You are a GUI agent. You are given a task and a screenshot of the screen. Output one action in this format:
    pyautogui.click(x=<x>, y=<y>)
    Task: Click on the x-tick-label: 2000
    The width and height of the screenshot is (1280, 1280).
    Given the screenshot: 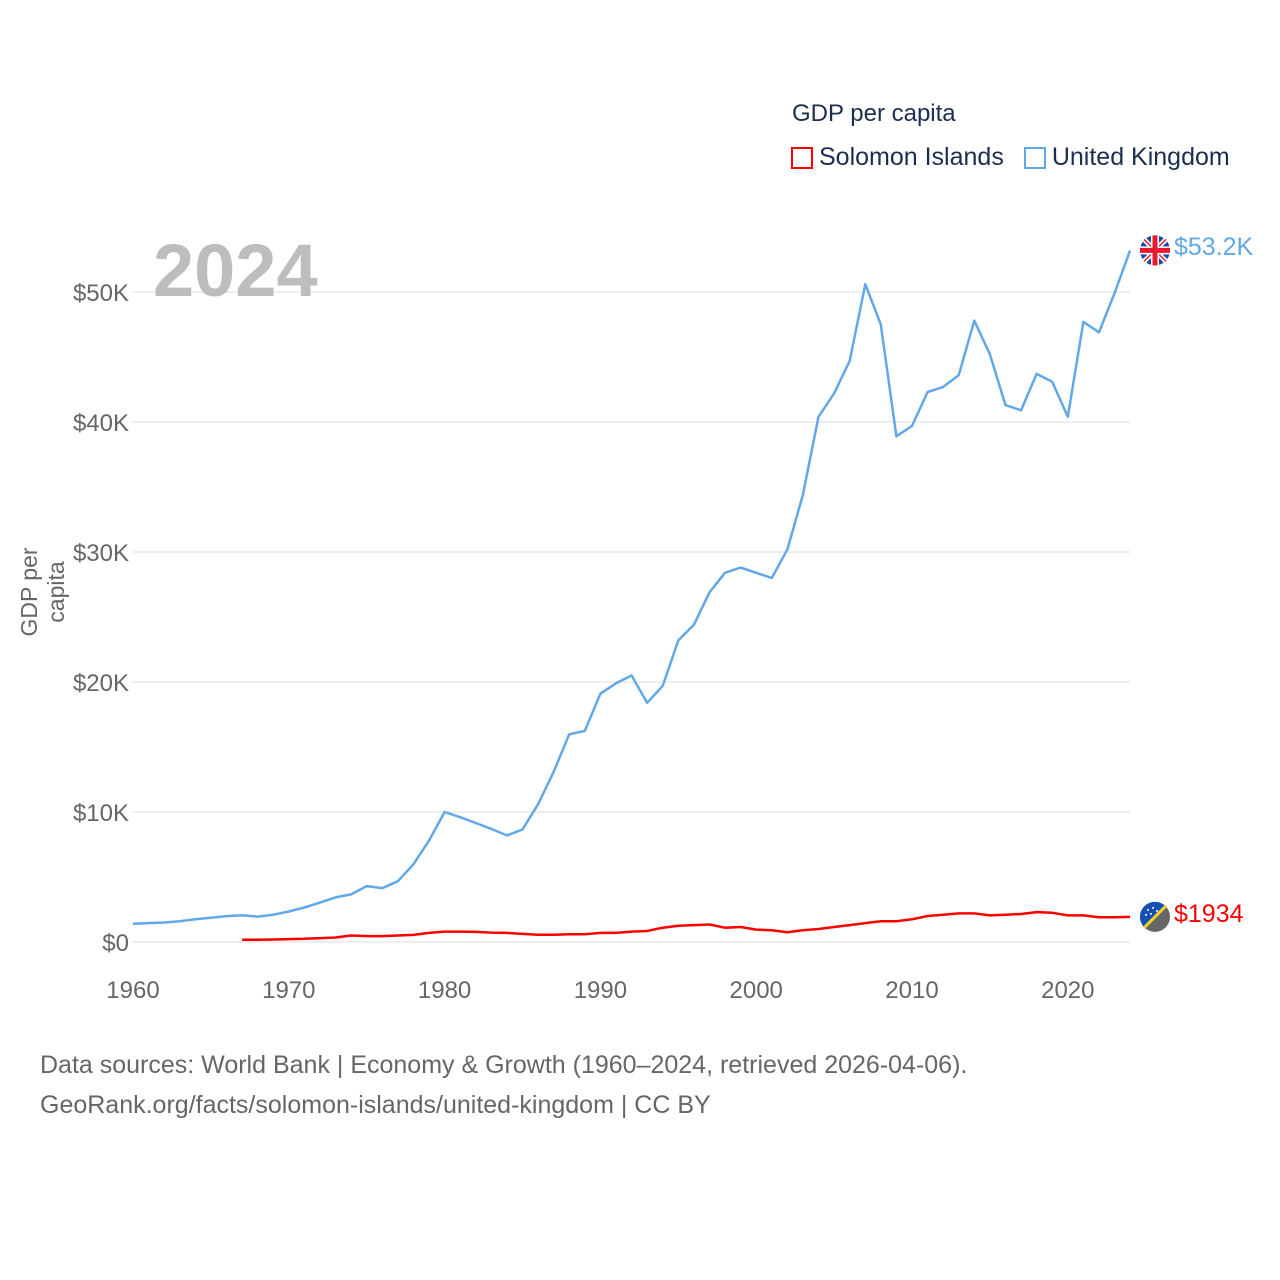 What is the action you would take?
    pyautogui.click(x=756, y=990)
    